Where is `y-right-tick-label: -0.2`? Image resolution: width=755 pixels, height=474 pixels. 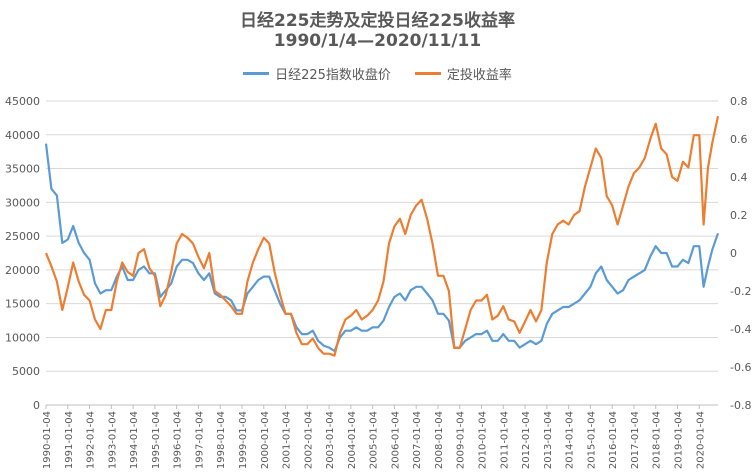 y-right-tick-label: -0.2 is located at coordinates (740, 291).